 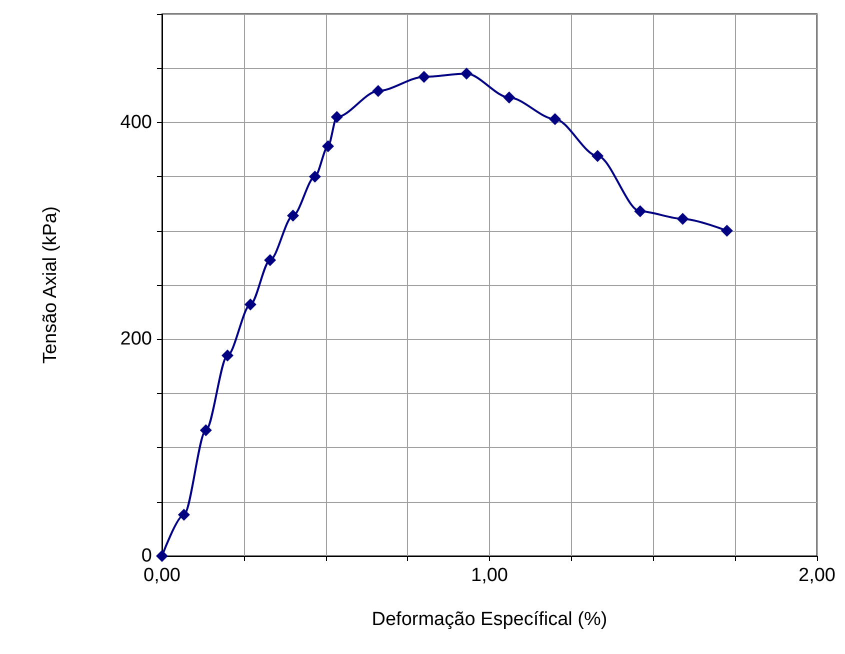 What do you see at coordinates (162, 575) in the screenshot?
I see `x-tick-label: 0,00` at bounding box center [162, 575].